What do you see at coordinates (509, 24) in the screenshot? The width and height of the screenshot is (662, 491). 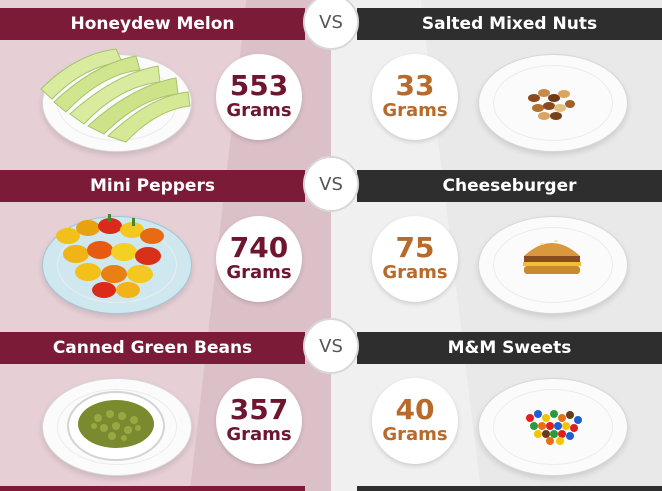 I see `right-food-title: Salted Mixed Nuts` at bounding box center [509, 24].